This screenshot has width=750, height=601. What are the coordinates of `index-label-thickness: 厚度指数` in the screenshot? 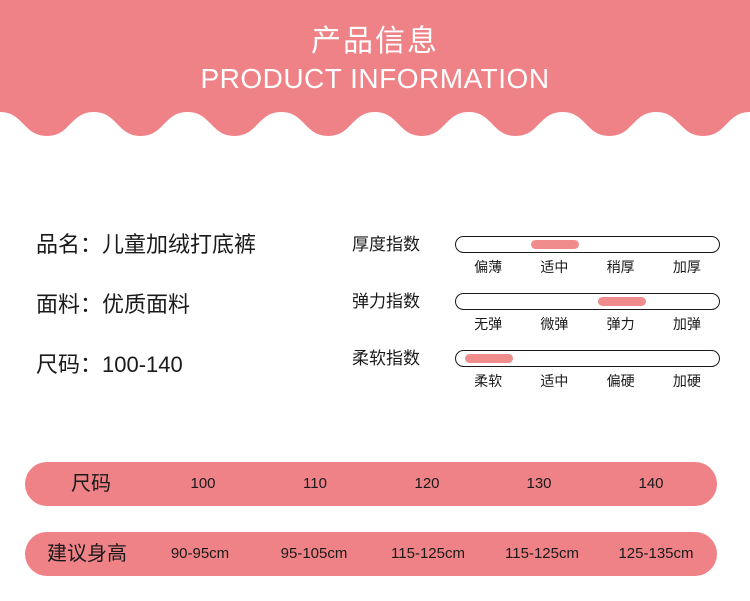 It's located at (386, 244).